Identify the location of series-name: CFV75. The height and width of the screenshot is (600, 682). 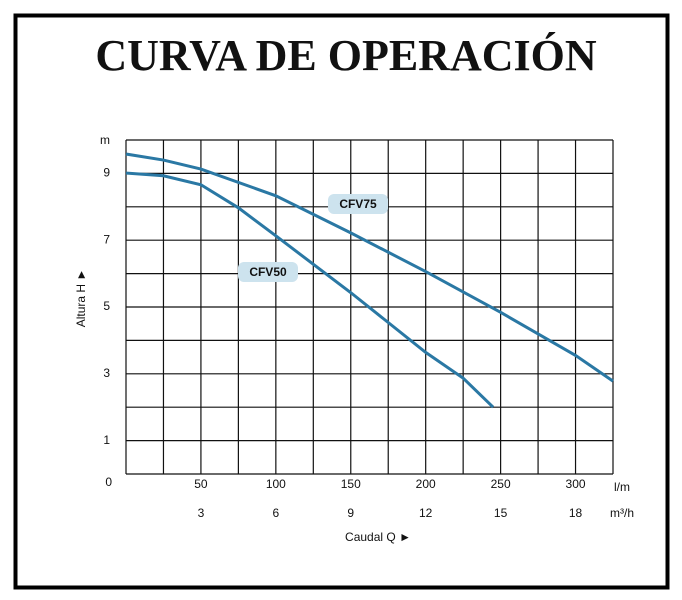
(358, 204).